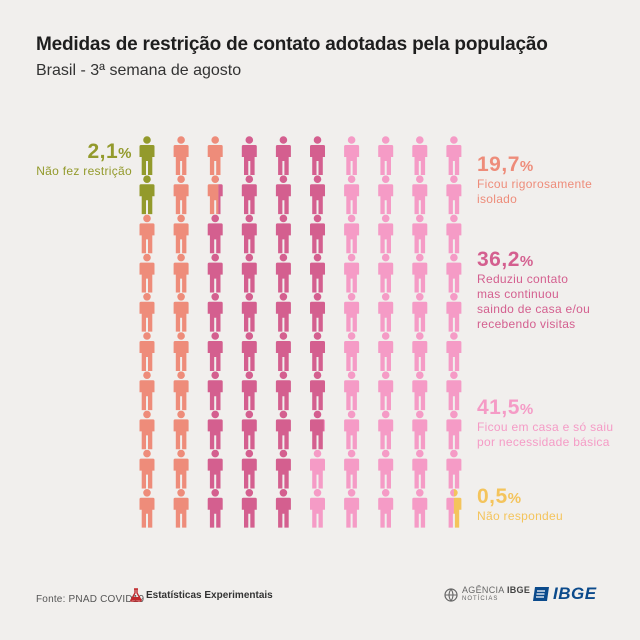  I want to click on agencia-word: AGÊNCIA, so click(483, 590).